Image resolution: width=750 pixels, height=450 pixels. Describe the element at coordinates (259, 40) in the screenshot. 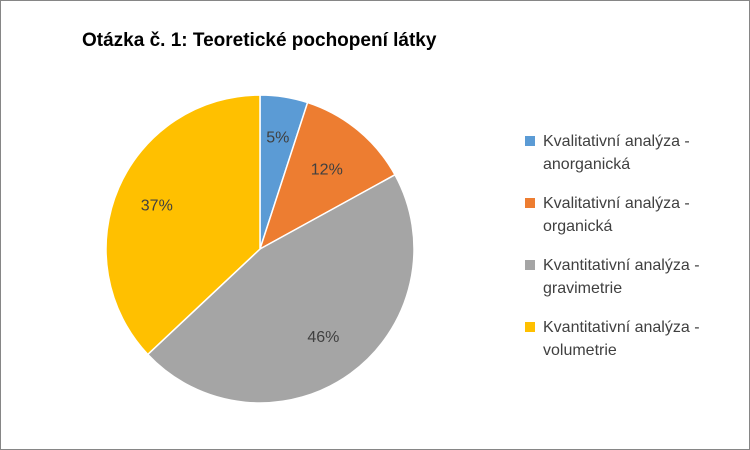

I see `chart-title: Otázka č. 1: Teoretické pochopení látky` at that location.